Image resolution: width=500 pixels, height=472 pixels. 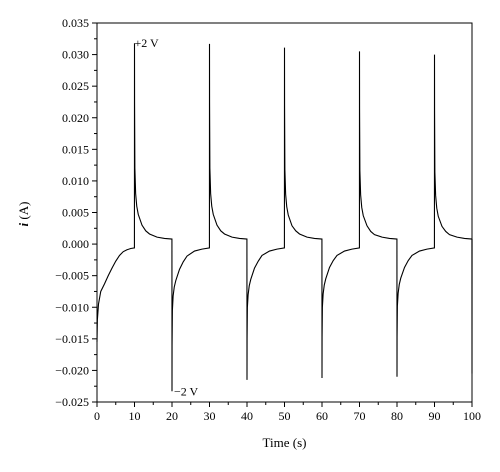 I want to click on y-tick-label: 0.005, so click(x=75, y=213).